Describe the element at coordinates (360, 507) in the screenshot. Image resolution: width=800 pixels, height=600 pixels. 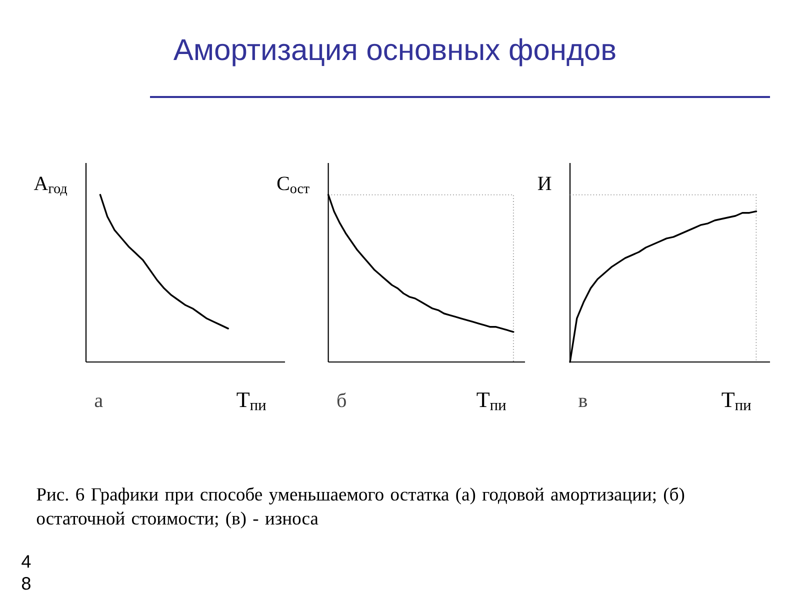
I see `text: Рис. 6 Графики при способе уменьшаемого остатка (а) годовой амортизации; (б) остаточной стоимости; (в) - износа` at that location.